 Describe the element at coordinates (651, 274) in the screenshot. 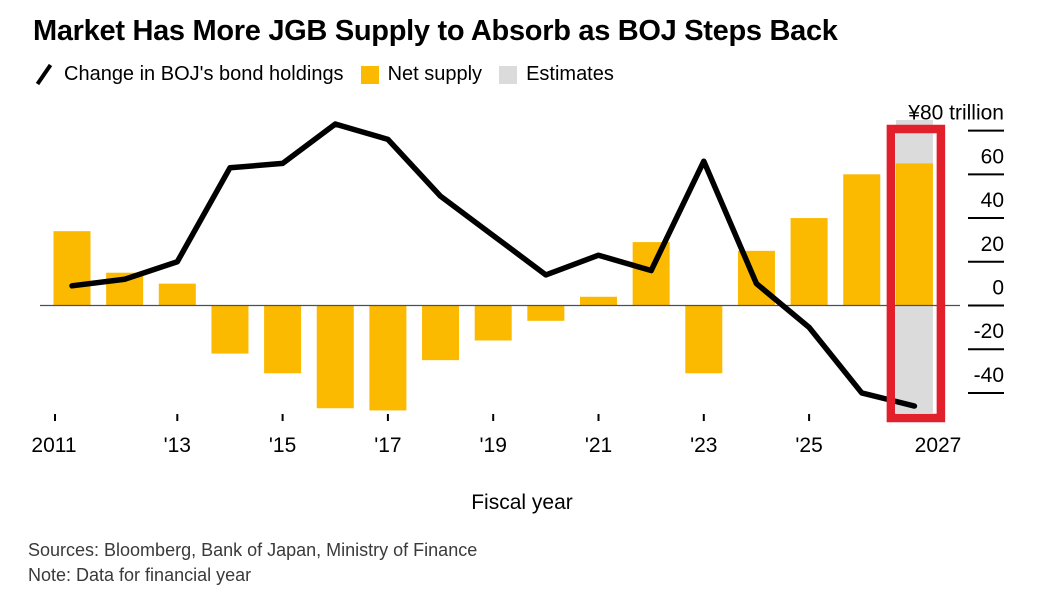

I see `bar-2022` at that location.